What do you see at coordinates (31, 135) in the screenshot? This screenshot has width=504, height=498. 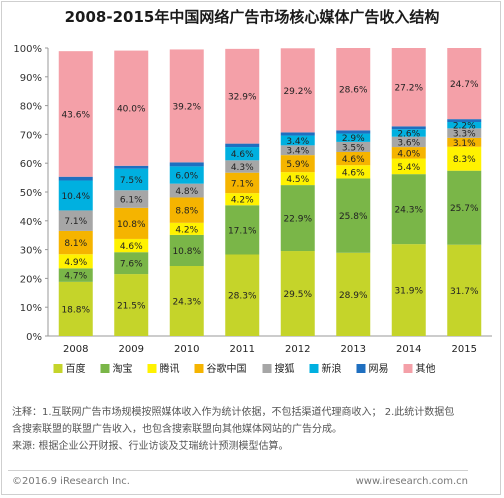 I see `y-tick-label: 70%` at bounding box center [31, 135].